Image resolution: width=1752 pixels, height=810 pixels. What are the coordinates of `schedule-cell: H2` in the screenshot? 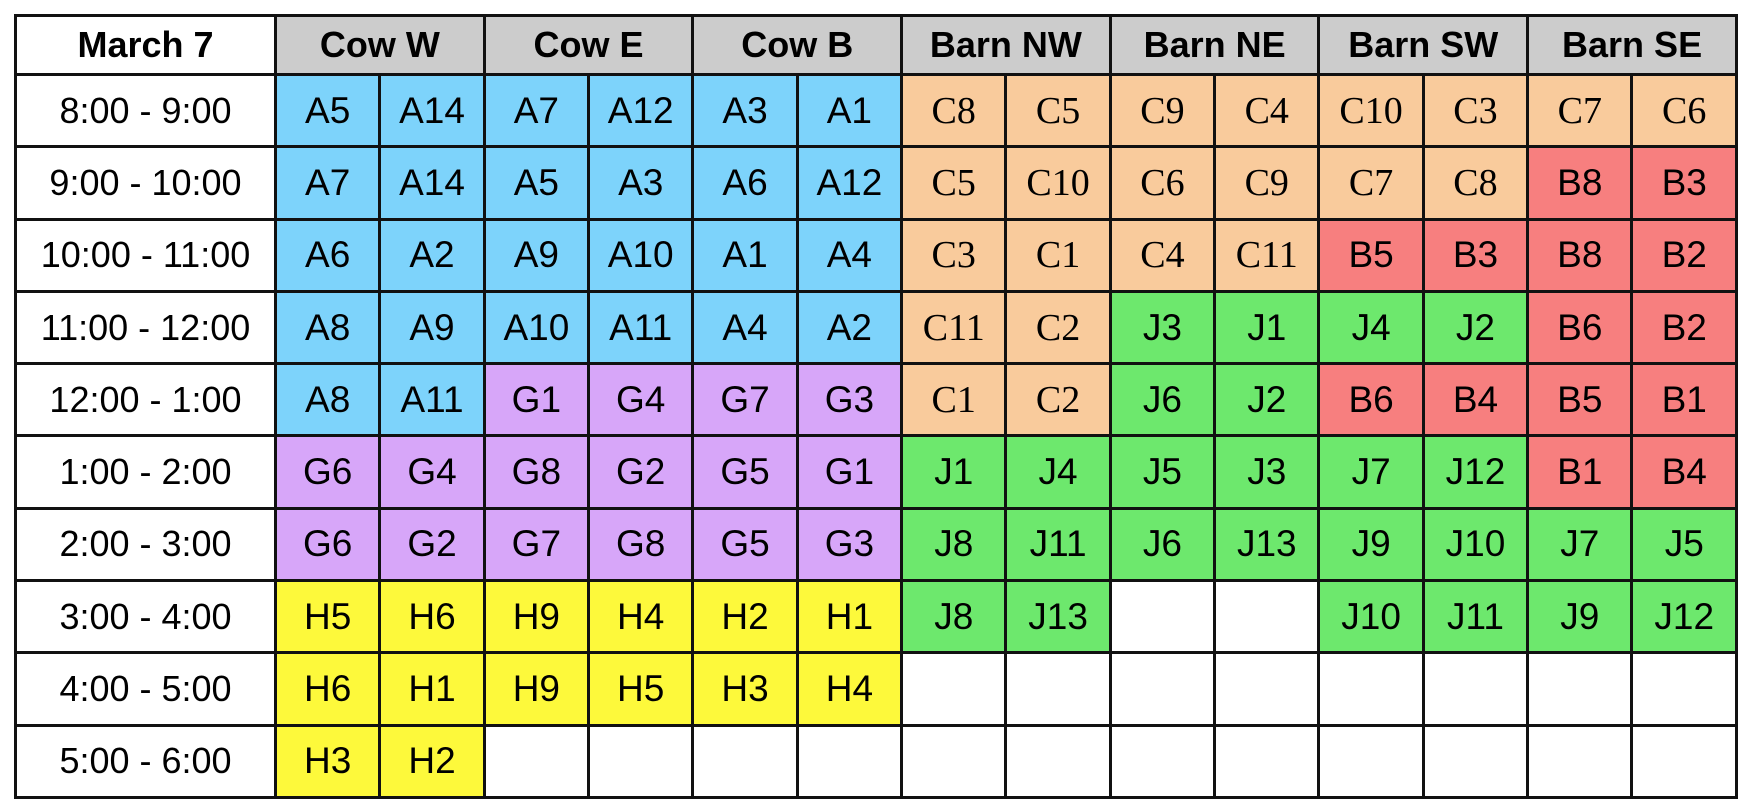 It's located at (745, 617).